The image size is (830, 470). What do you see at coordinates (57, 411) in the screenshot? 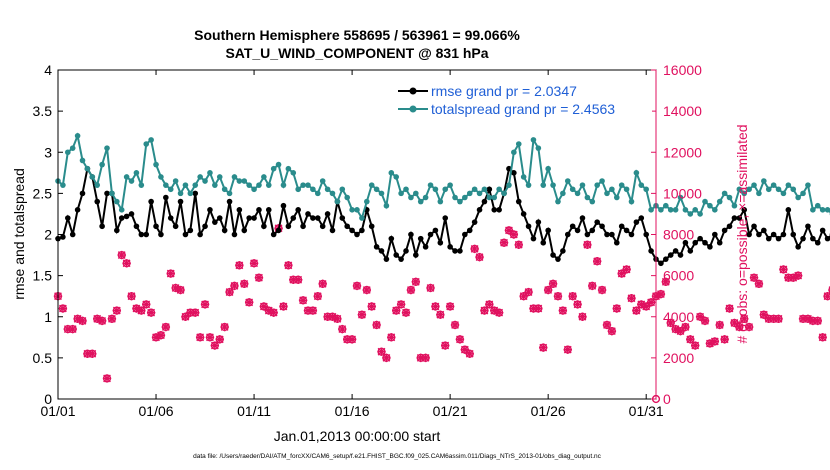
I see `x-tick-label: 01/01` at bounding box center [57, 411].